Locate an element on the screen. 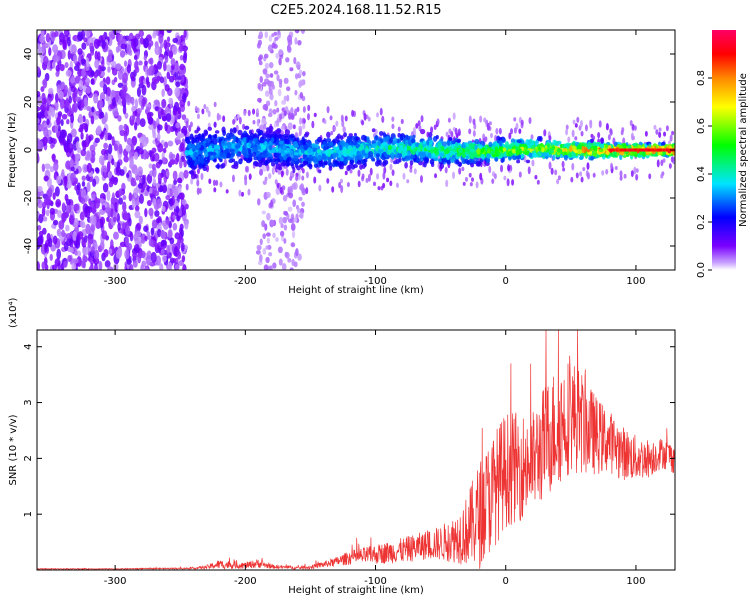  x-tick-label: -100 is located at coordinates (375, 581).